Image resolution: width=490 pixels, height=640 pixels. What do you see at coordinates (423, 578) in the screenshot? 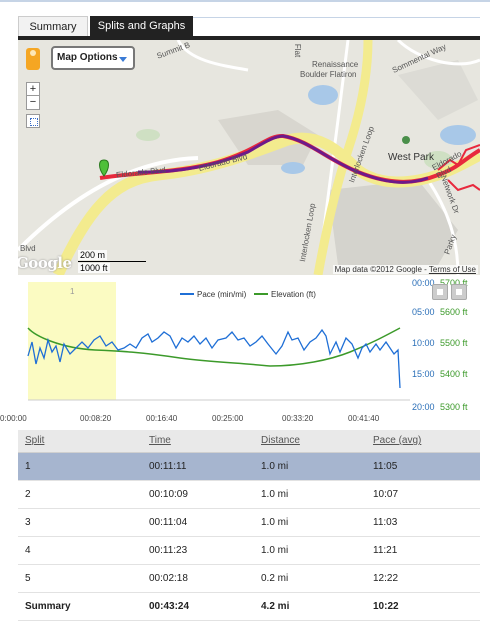
I see `pace-cell: 12:22` at bounding box center [423, 578].